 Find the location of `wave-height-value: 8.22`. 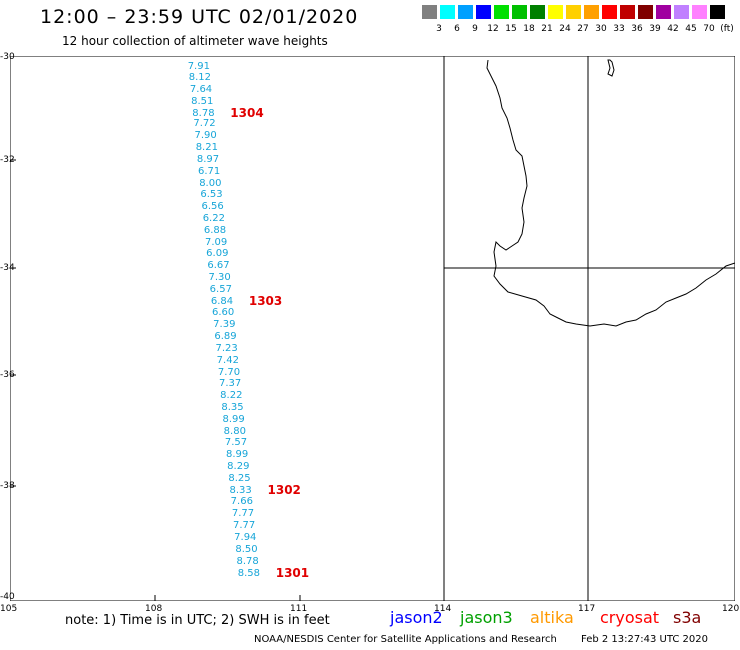

wave-height-value: 8.22 is located at coordinates (231, 396).